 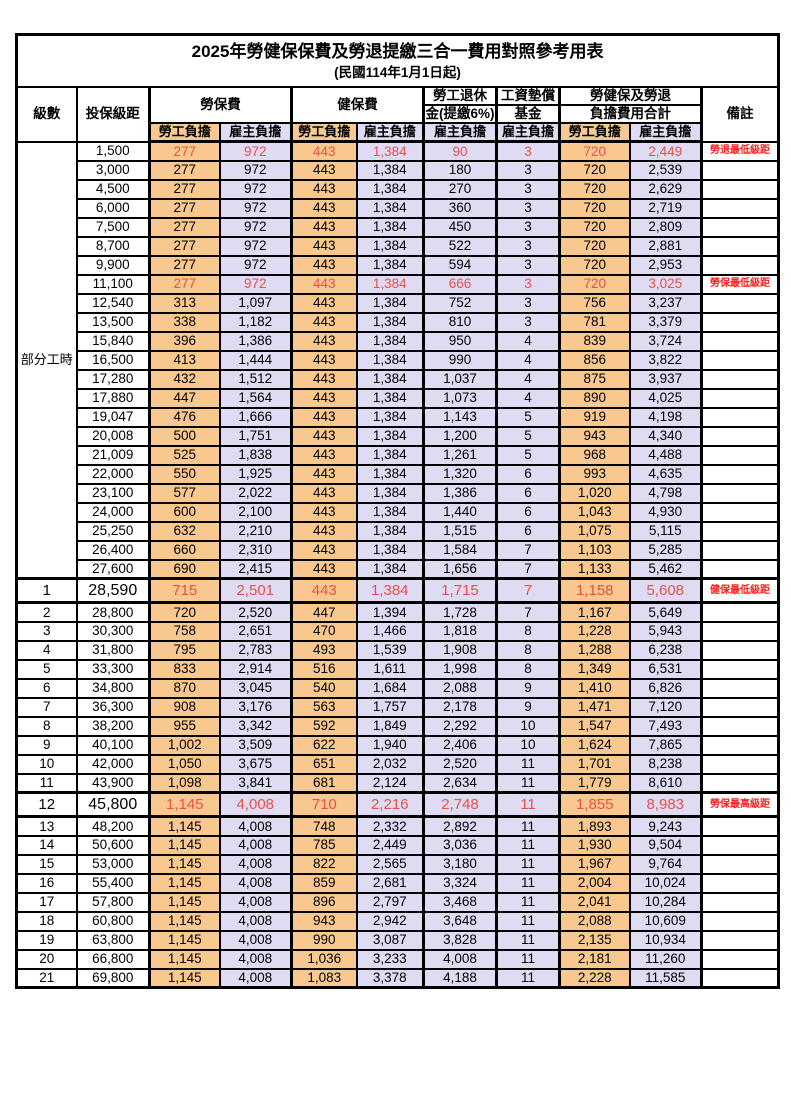 I want to click on salary-bracket-cell: 50,600, so click(x=113, y=845).